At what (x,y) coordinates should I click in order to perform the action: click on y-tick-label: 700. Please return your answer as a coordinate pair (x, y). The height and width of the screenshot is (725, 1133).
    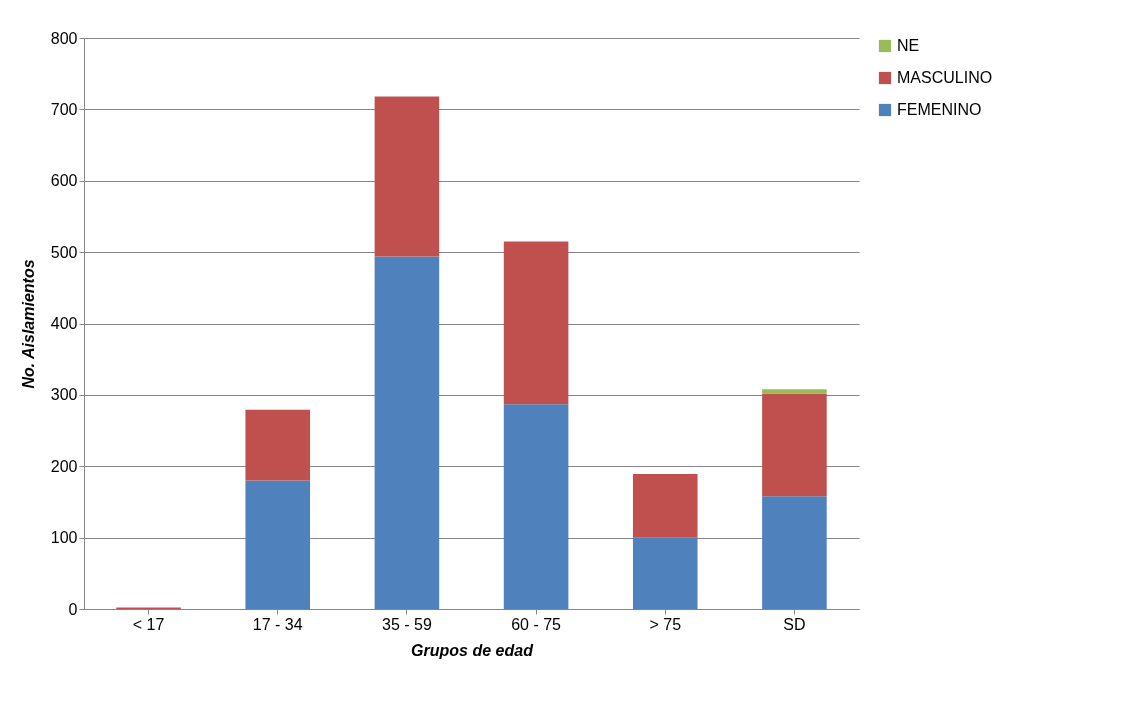
    Looking at the image, I should click on (64, 109).